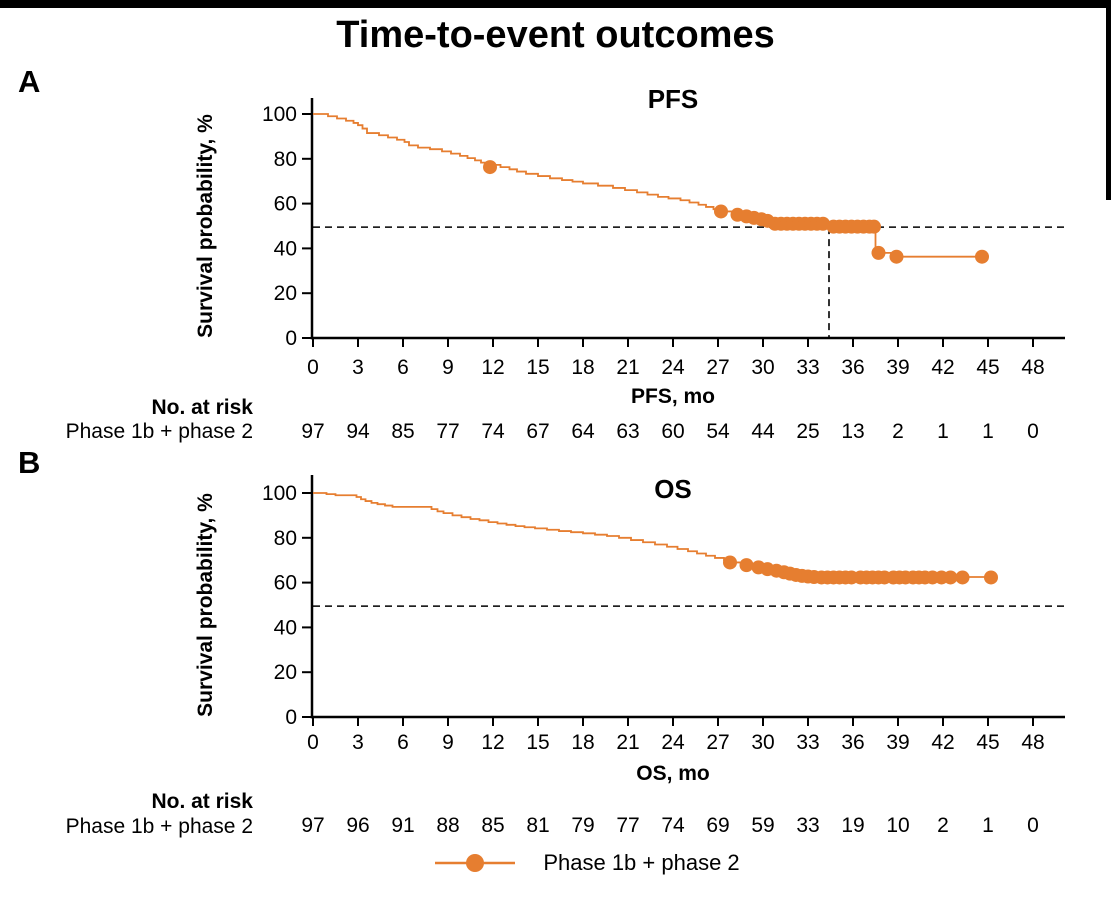  Describe the element at coordinates (555, 4) in the screenshot. I see `top-border-line` at that location.